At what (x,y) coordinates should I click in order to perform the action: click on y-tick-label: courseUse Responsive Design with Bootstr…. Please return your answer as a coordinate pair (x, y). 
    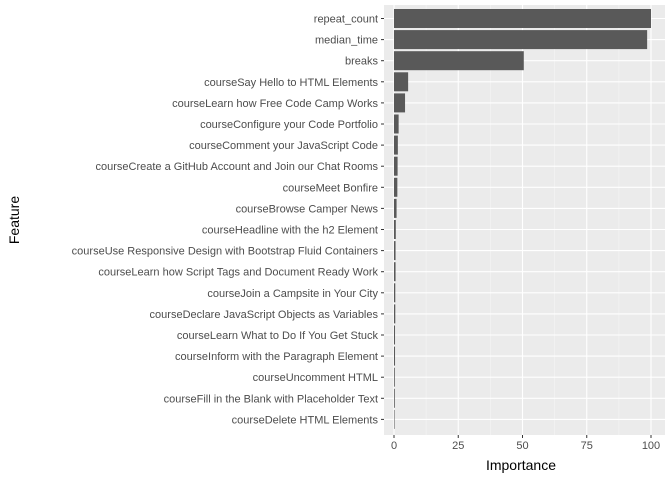
    Looking at the image, I should click on (225, 252).